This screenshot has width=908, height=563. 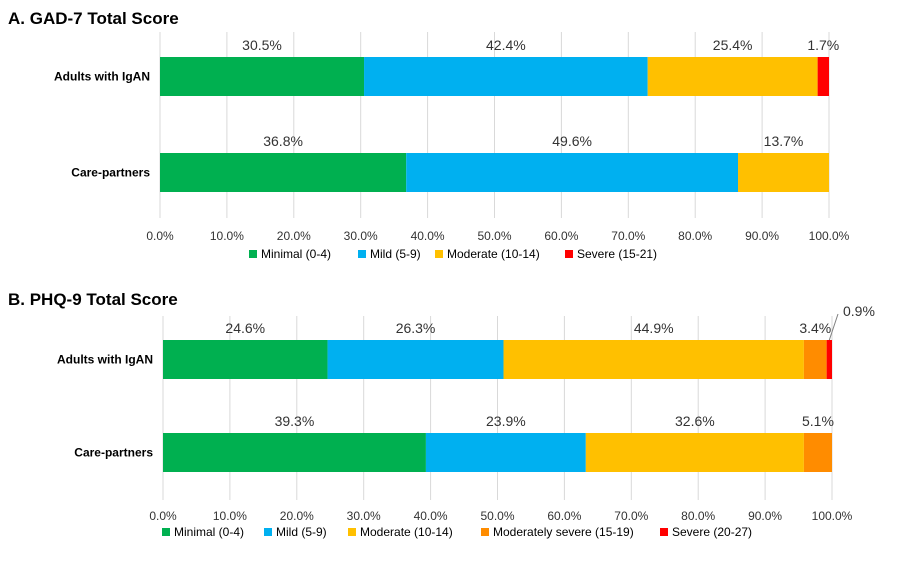 I want to click on chart-title: B. PHQ-9 Total Score, so click(x=93, y=299).